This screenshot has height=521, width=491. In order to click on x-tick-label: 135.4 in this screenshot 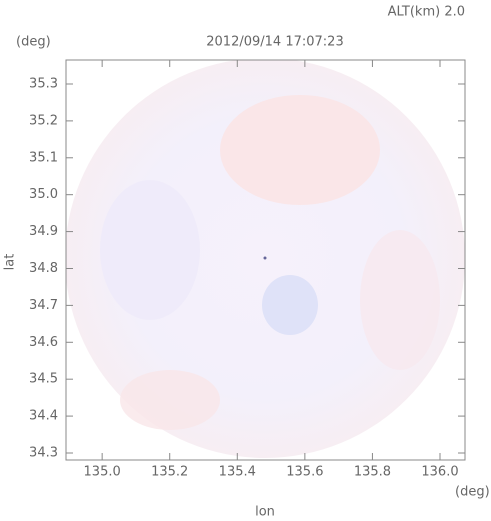, I will do `click(237, 472)`.